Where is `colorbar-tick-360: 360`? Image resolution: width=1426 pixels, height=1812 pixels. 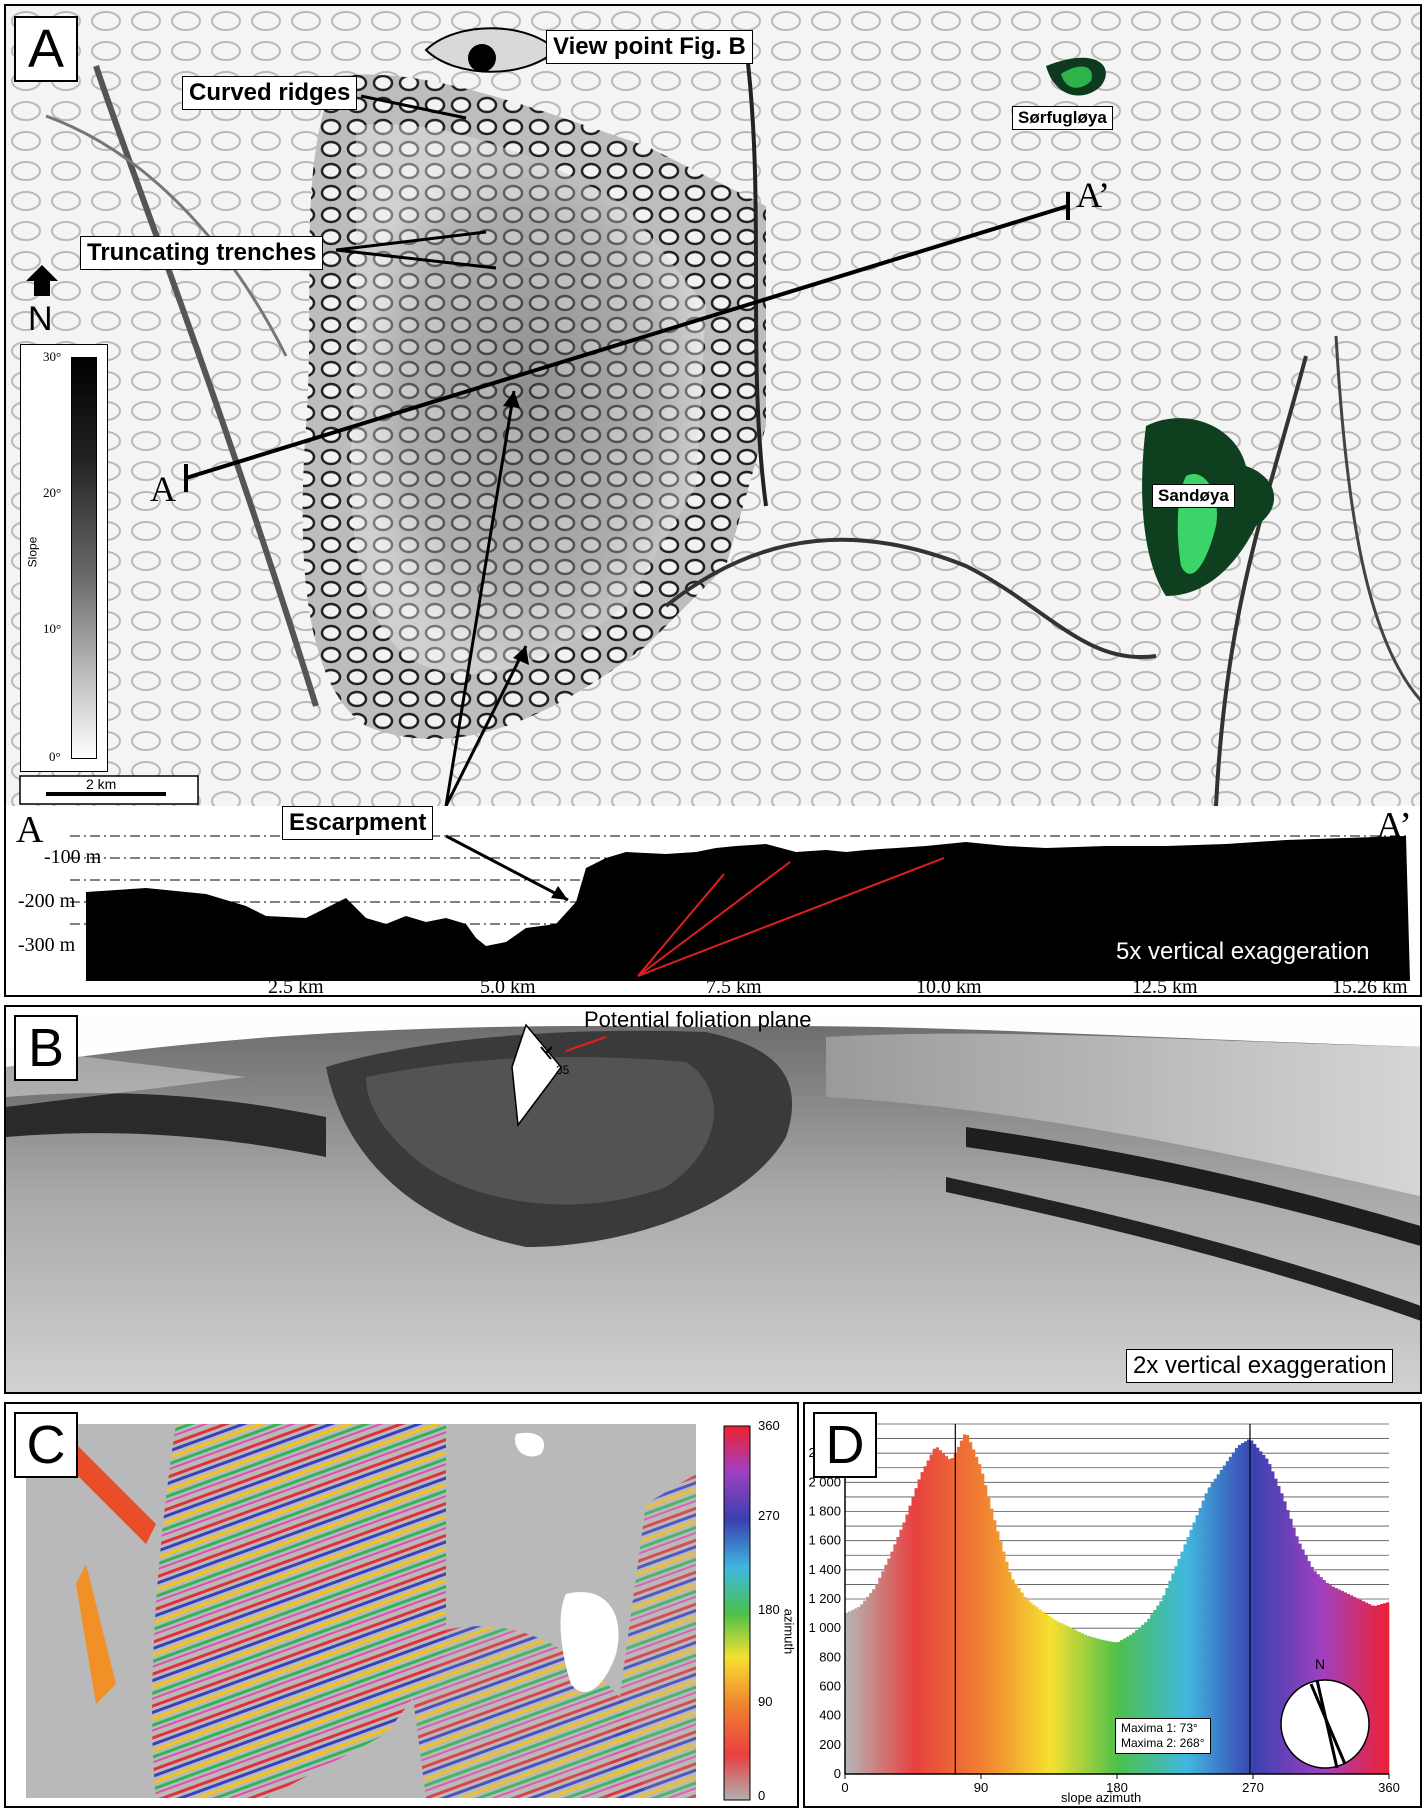 colorbar-tick-360: 360 is located at coordinates (769, 1425).